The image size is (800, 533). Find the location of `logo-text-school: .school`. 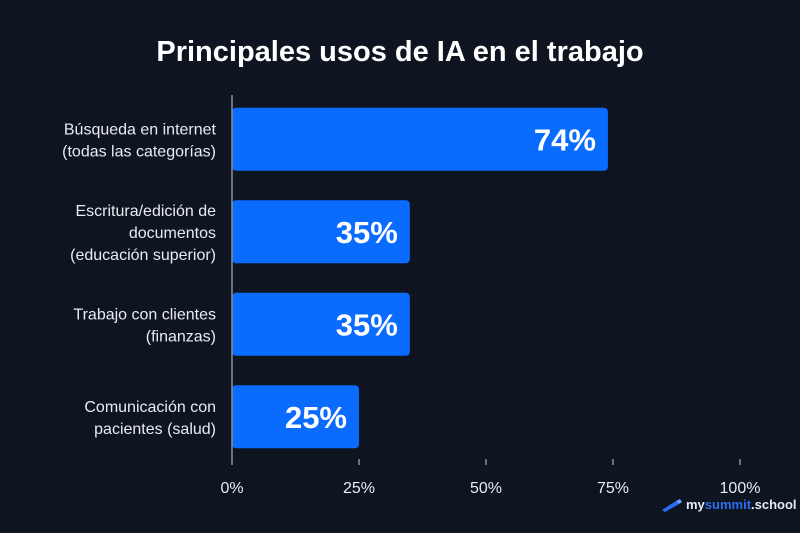

logo-text-school: .school is located at coordinates (774, 504).